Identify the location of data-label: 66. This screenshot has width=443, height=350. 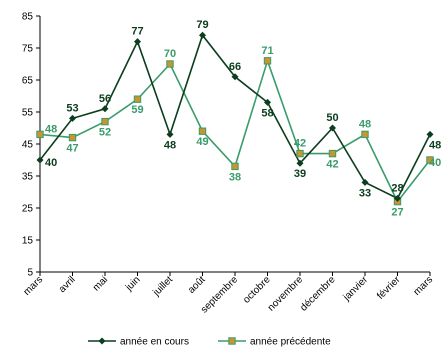
(235, 67).